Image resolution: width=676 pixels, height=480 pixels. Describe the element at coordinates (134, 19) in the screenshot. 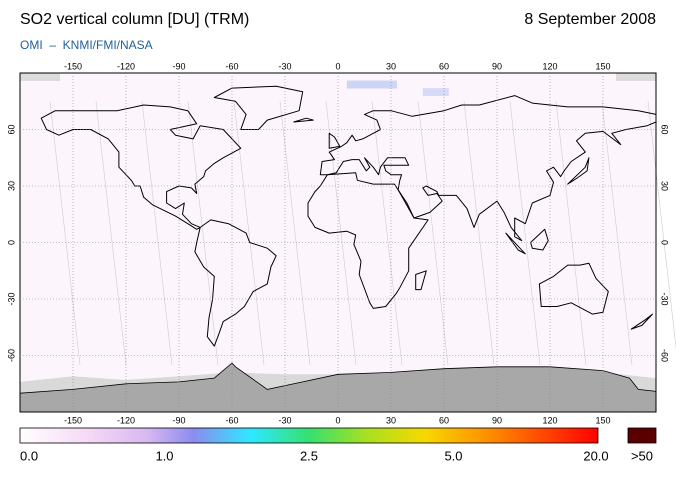

I see `title: SO2 vertical column [DU] (TRM)` at that location.